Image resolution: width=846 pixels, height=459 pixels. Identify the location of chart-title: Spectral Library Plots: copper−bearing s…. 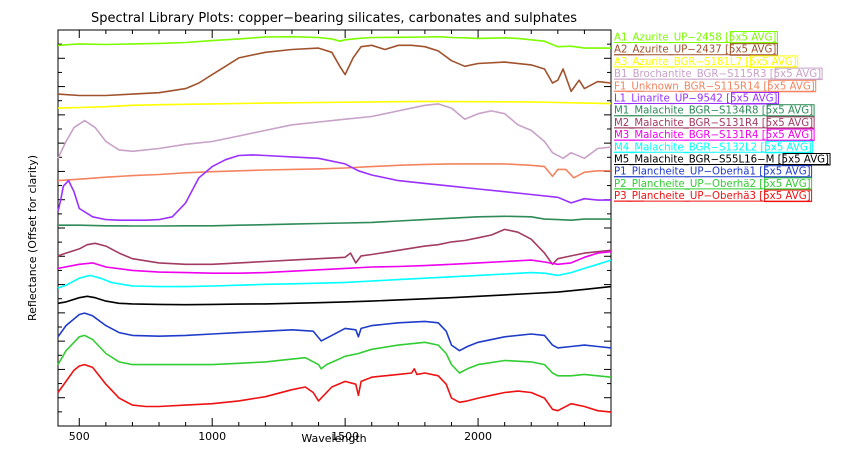
(334, 18).